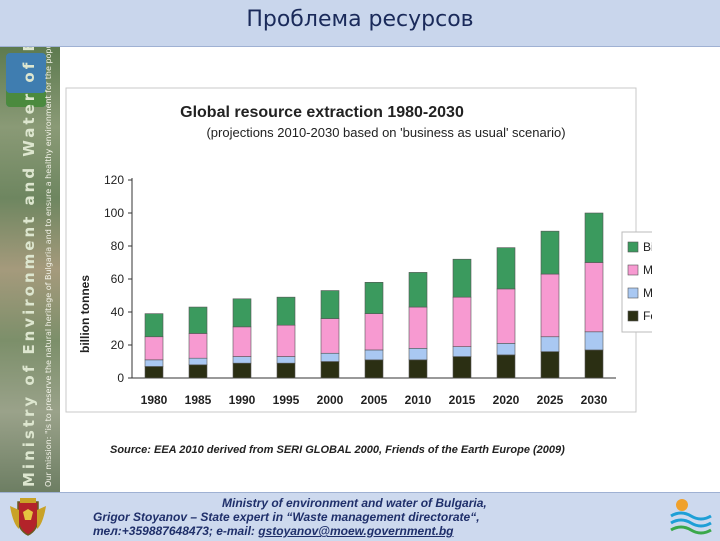 Image resolution: width=720 pixels, height=541 pixels. I want to click on y-axis-label: billion tonnes, so click(85, 314).